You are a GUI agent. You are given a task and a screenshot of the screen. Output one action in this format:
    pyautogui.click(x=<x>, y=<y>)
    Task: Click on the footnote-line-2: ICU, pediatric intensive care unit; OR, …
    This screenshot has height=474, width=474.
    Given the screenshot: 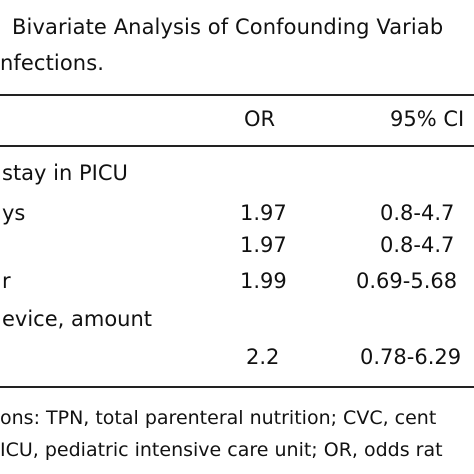 What is the action you would take?
    pyautogui.click(x=221, y=450)
    